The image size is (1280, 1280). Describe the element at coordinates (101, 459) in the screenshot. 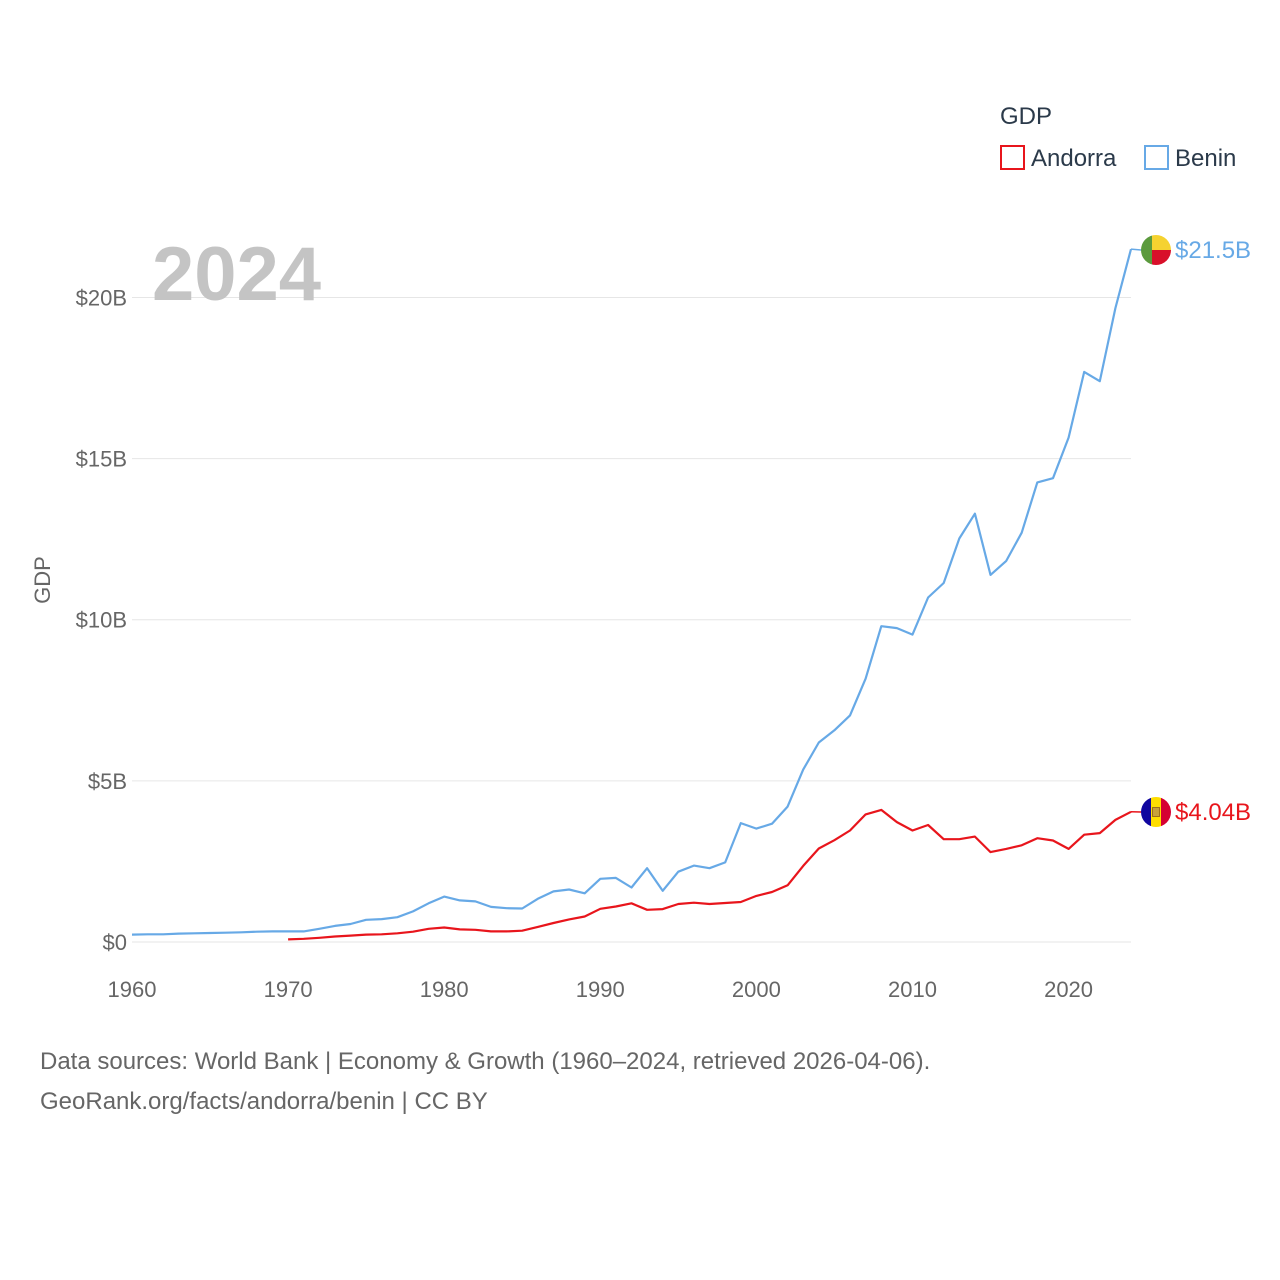

I see `y-tick-label: $15B` at that location.